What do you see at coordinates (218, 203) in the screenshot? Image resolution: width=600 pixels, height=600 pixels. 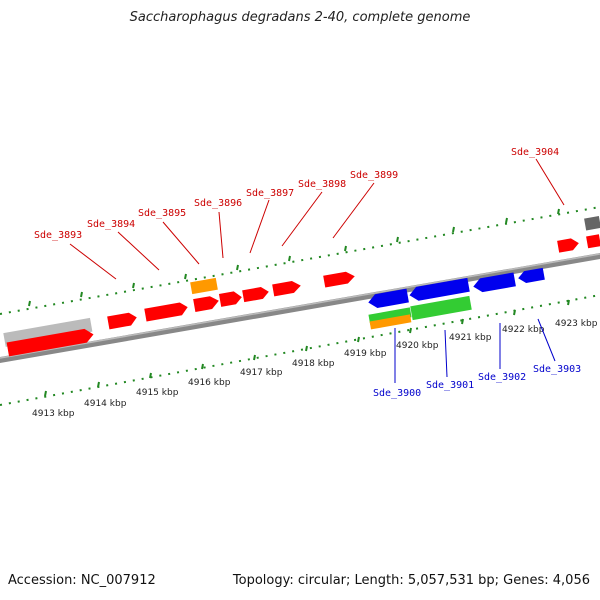 I see `gene-label-forward: Sde_3896` at bounding box center [218, 203].